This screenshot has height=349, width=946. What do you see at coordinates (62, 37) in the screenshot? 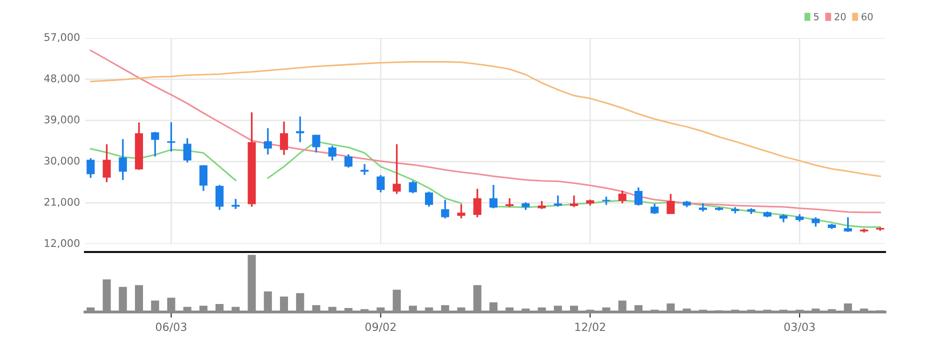
I see `y-tick-label: 57,000` at bounding box center [62, 37].